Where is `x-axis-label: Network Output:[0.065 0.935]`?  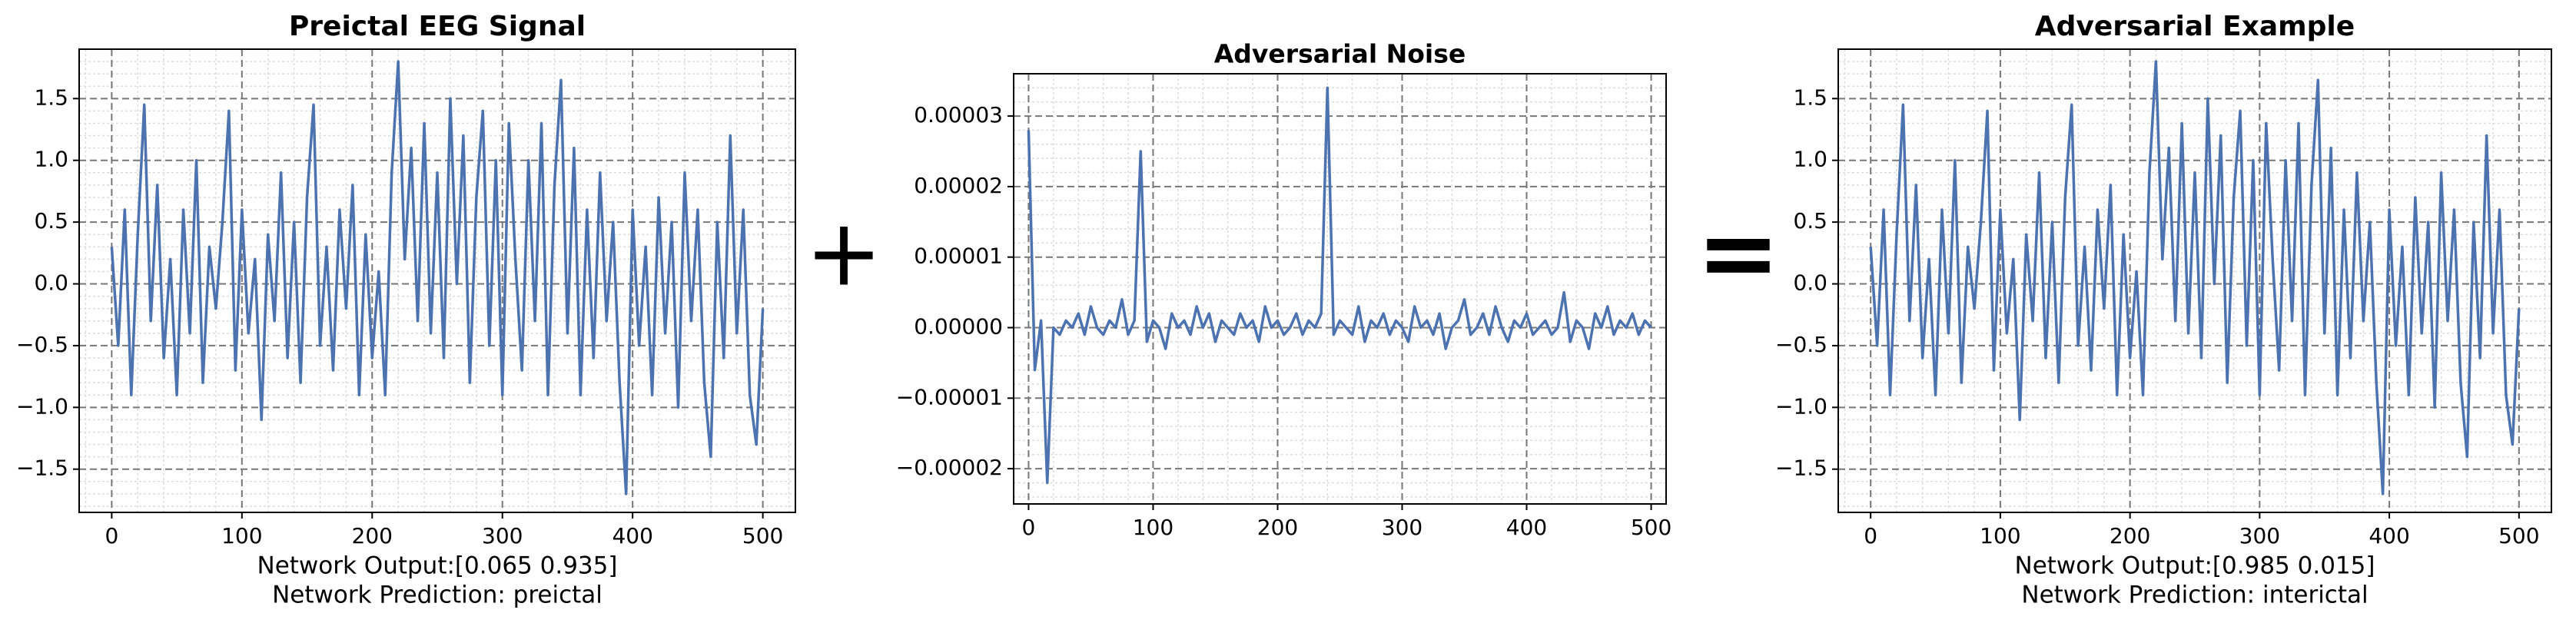
x-axis-label: Network Output:[0.065 0.935] is located at coordinates (437, 566).